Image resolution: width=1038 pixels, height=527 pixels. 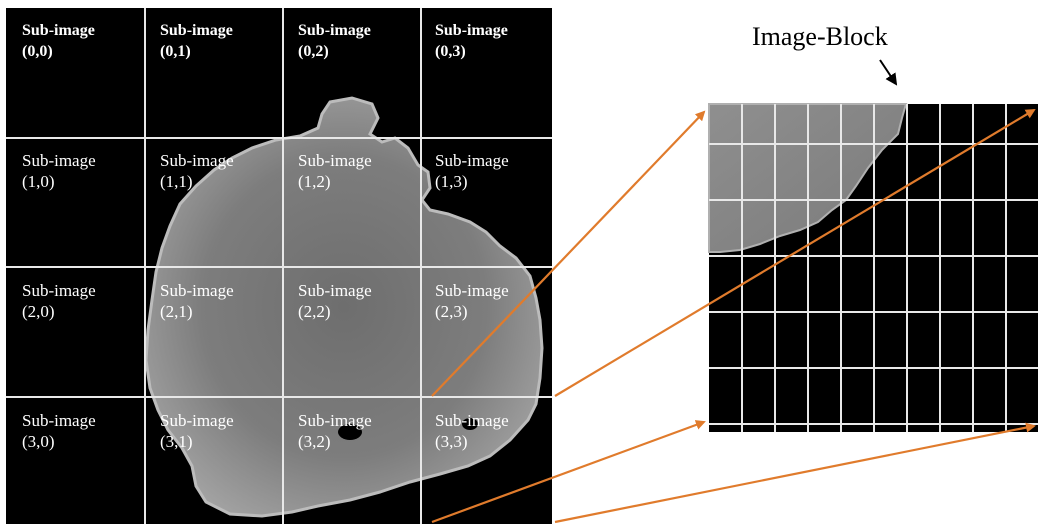 What do you see at coordinates (795, 473) in the screenshot?
I see `arrow-bottom-right` at bounding box center [795, 473].